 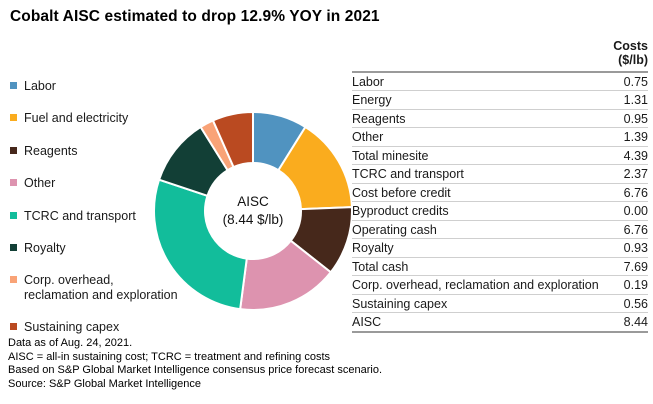 I want to click on legend-item: Reagents, so click(x=102, y=151).